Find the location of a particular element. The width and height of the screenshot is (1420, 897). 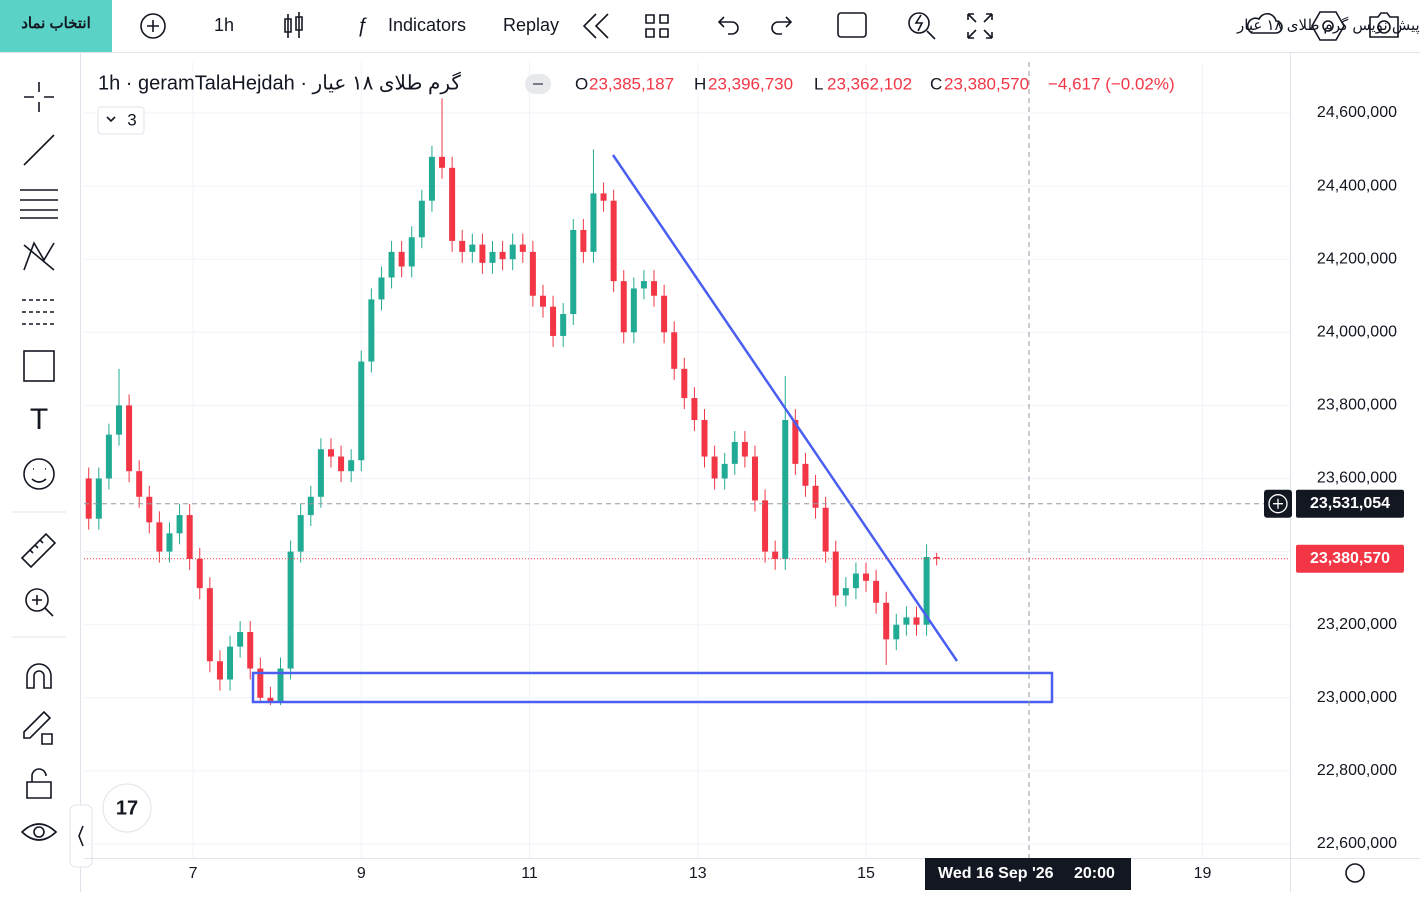

ohlc-change: −4,617 (−0.02%) is located at coordinates (1111, 83).